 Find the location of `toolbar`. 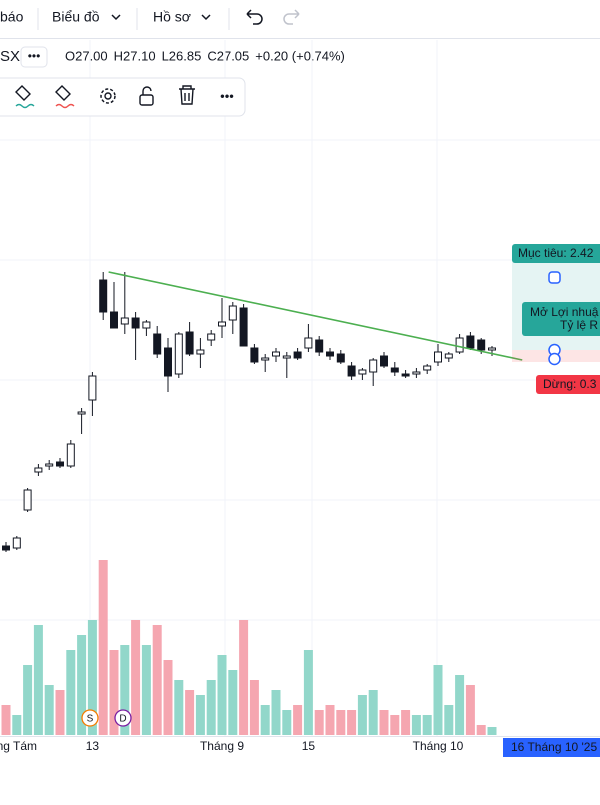

toolbar is located at coordinates (300, 19).